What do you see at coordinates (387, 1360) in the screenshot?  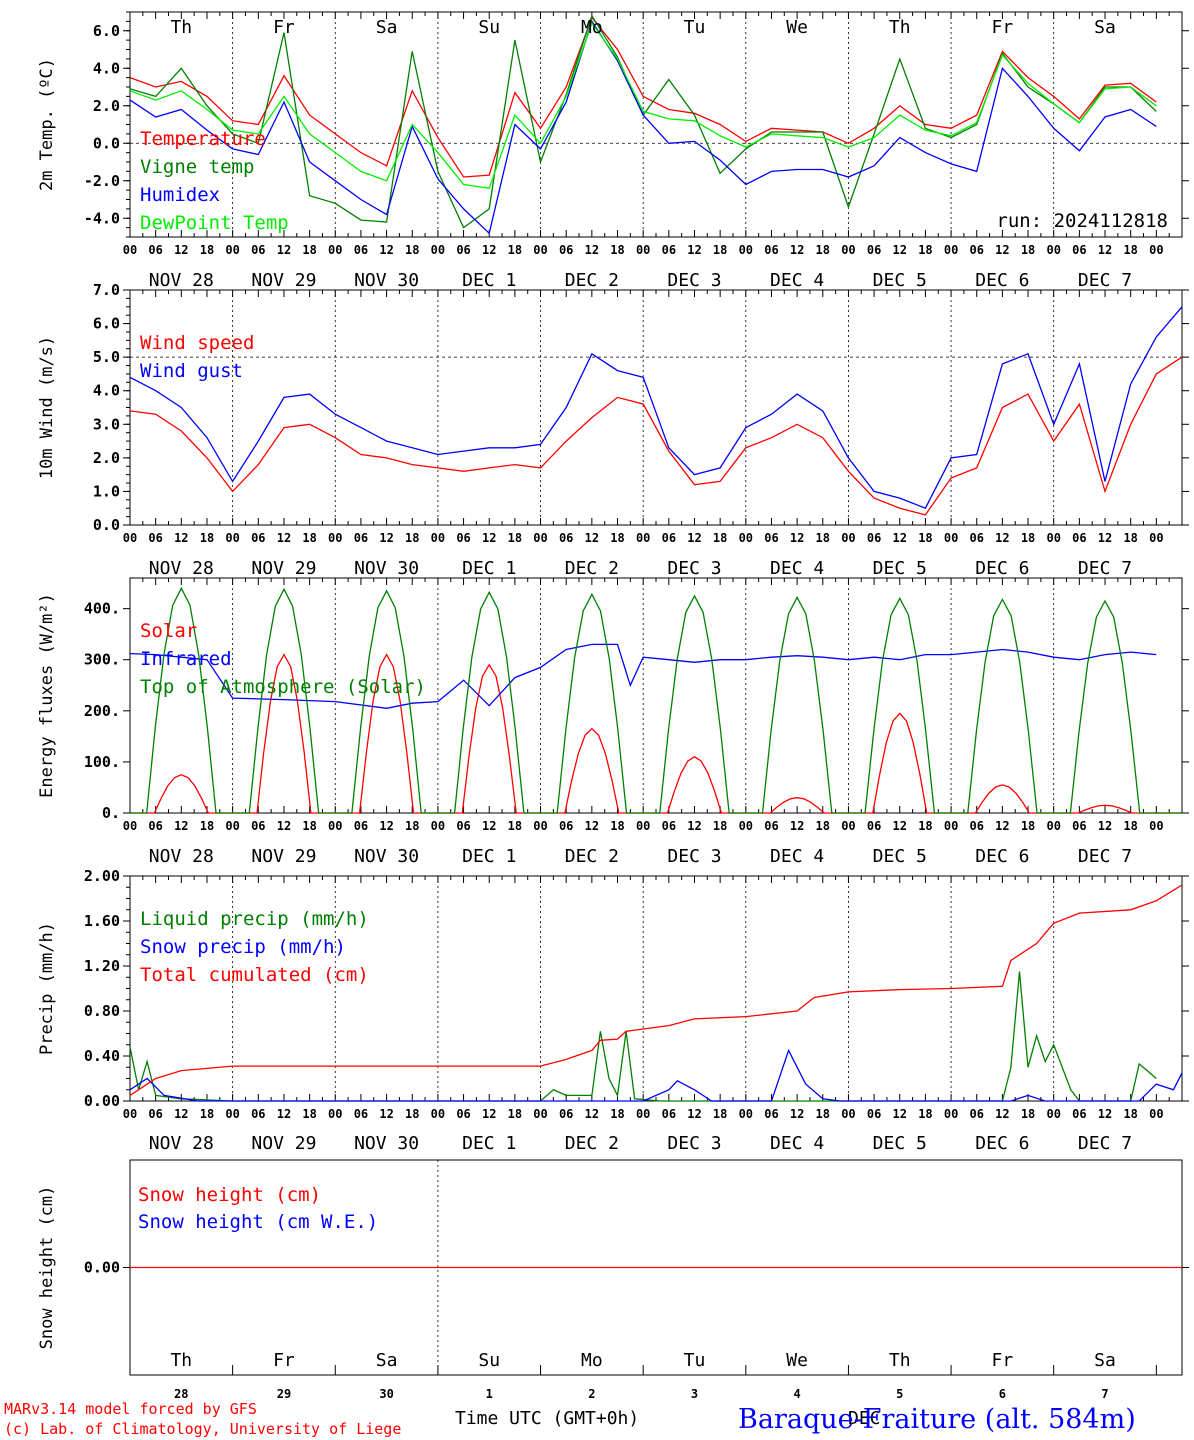 I see `snow-weekday-label: Sa` at bounding box center [387, 1360].